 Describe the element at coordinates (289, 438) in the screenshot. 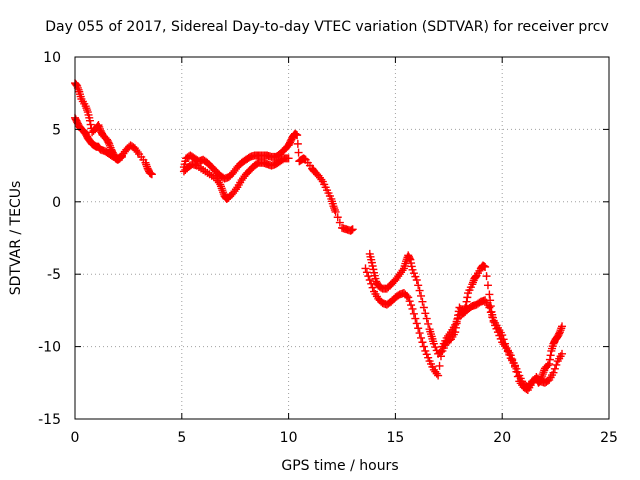

I see `x-tick-label: 10` at that location.